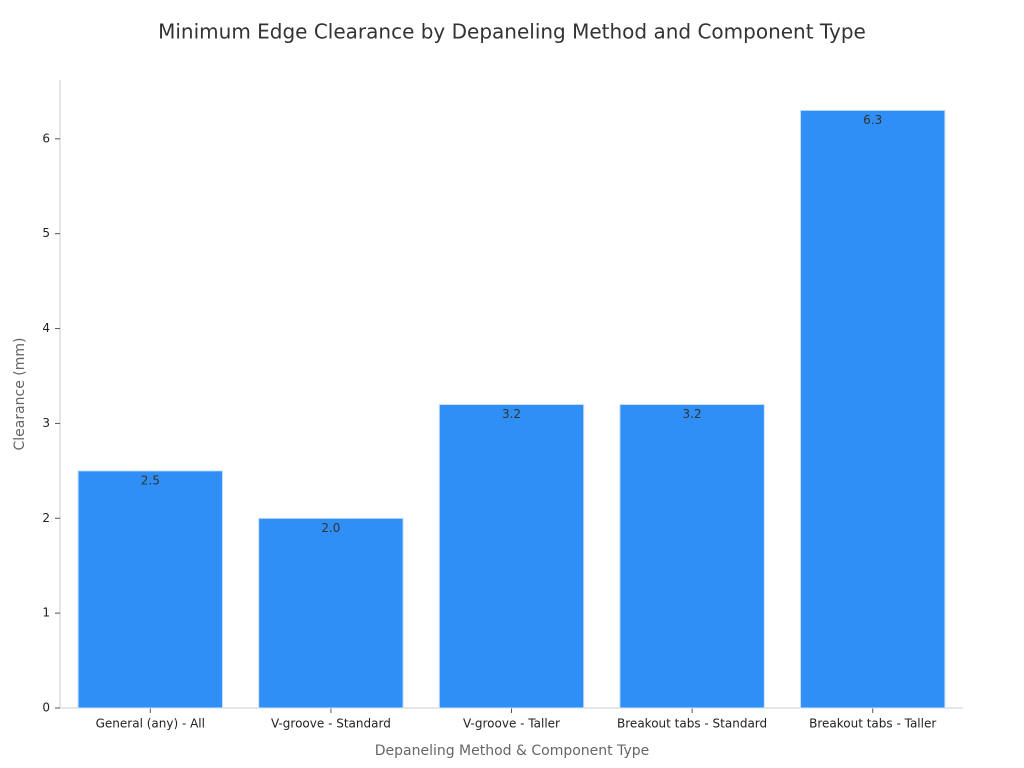 The height and width of the screenshot is (768, 1024). I want to click on value-label: 2.0, so click(330, 528).